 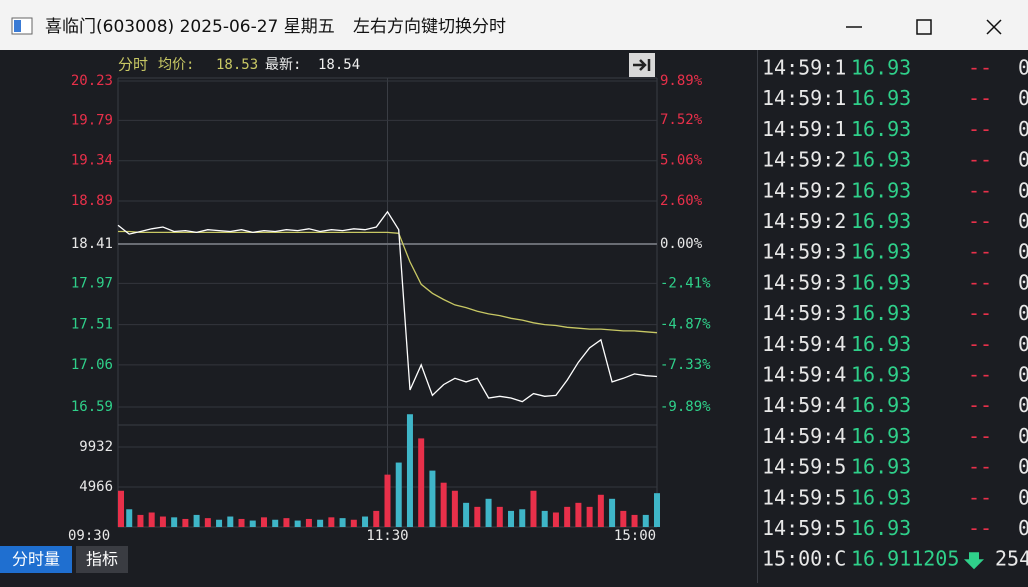 I want to click on app-icon, so click(x=17, y=26).